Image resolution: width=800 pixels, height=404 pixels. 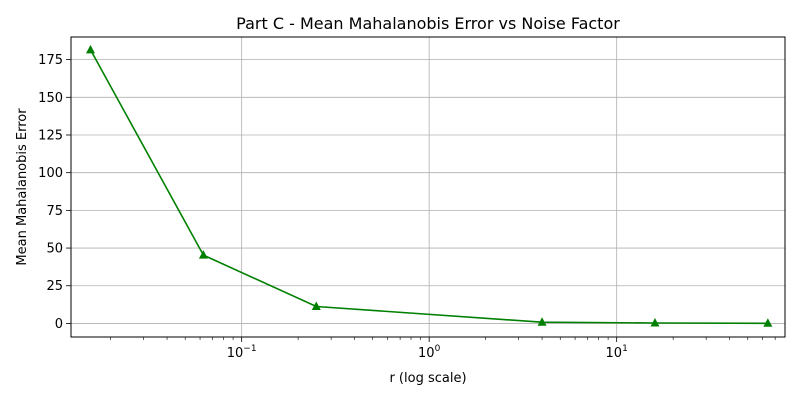 What do you see at coordinates (617, 352) in the screenshot?
I see `x-tick-label: 10¹` at bounding box center [617, 352].